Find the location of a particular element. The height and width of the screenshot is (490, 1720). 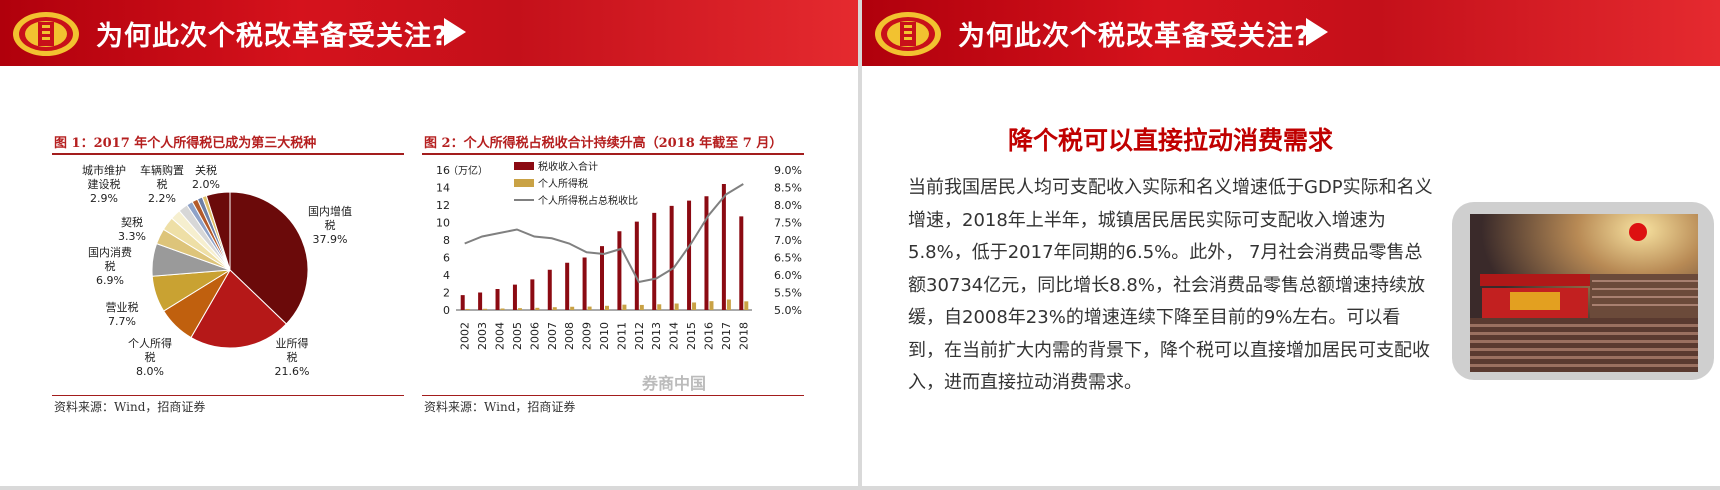

great-hall-photo is located at coordinates (1584, 293).